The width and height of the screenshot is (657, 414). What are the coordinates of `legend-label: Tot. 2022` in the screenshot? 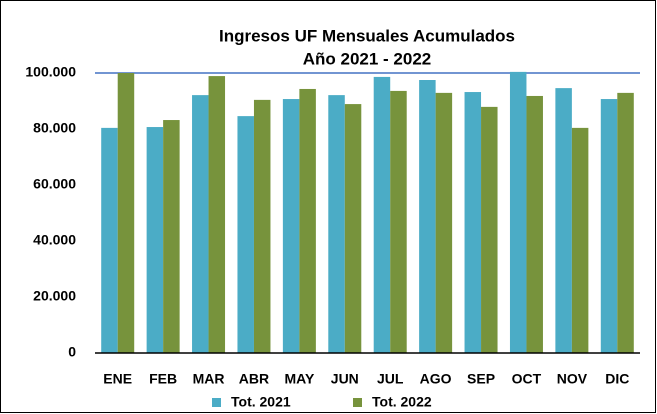 It's located at (402, 402).